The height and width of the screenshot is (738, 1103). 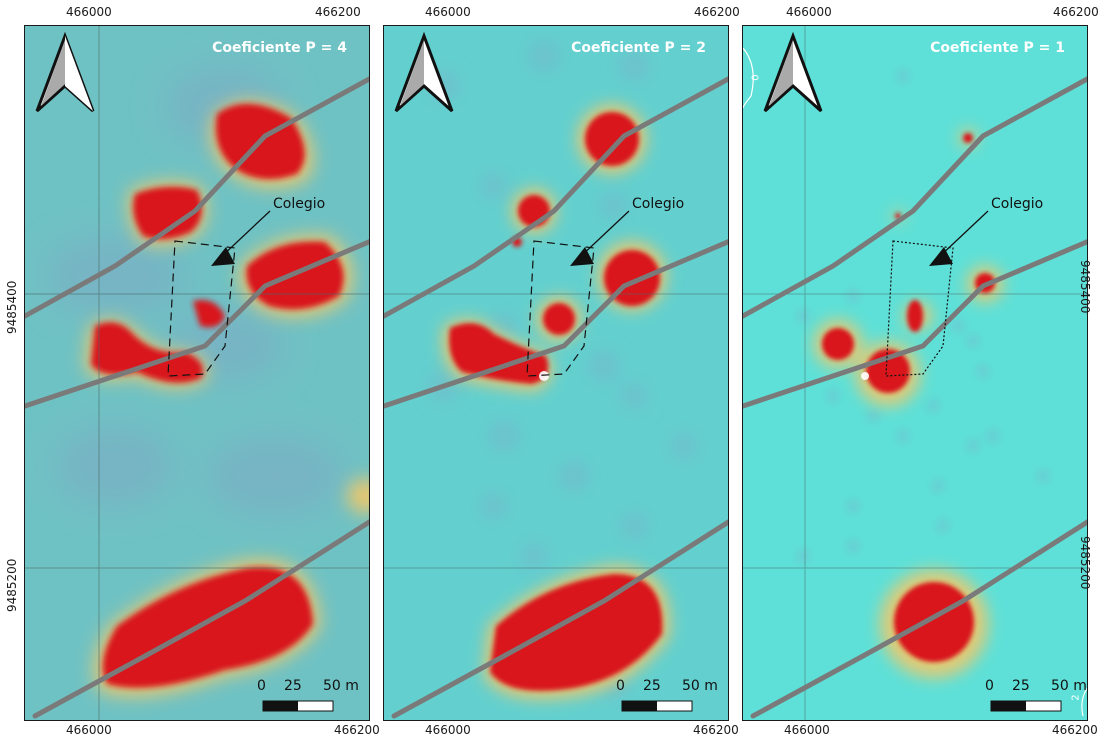 What do you see at coordinates (1085, 563) in the screenshot?
I see `y-tick-right-lower: 9485200` at bounding box center [1085, 563].